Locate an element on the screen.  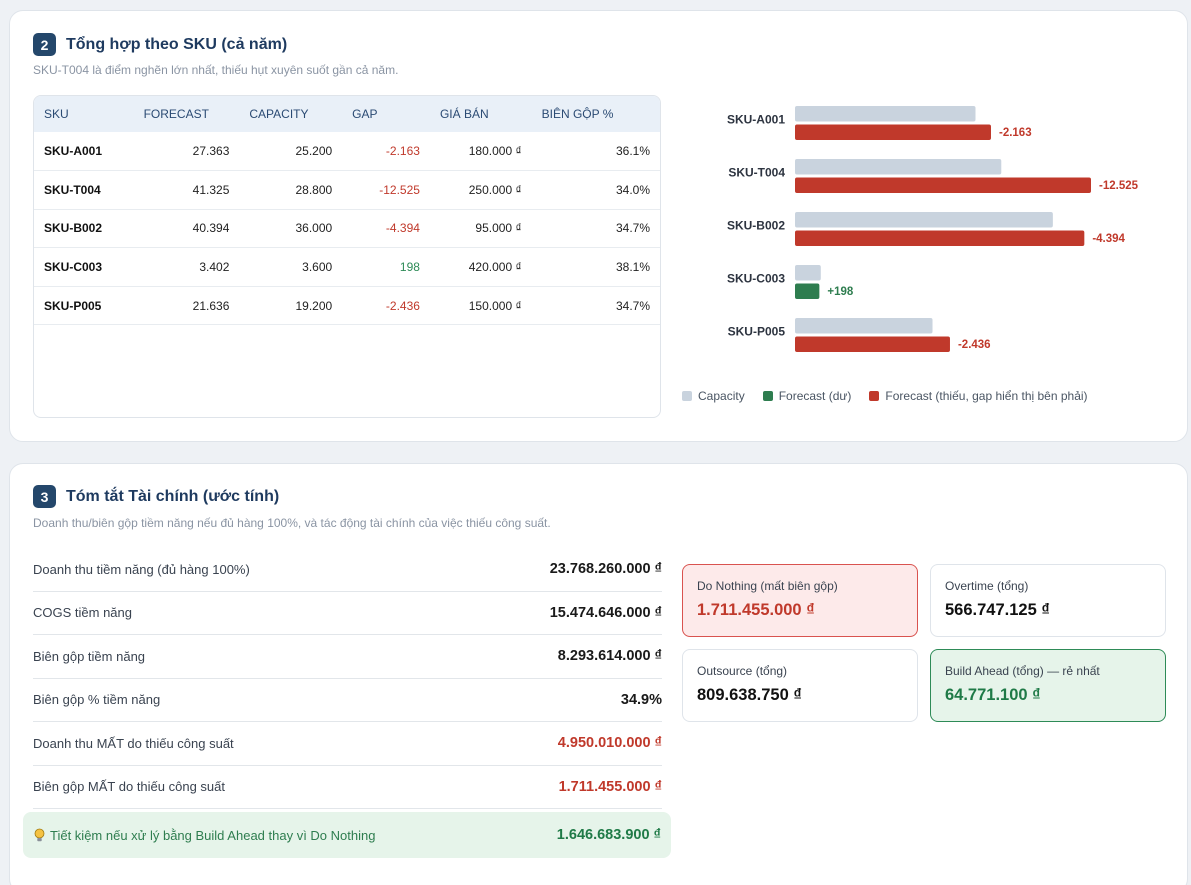
legend-item-shortage: Forecast (thiếu, gap hiển thị bên phải) is located at coordinates (978, 396).